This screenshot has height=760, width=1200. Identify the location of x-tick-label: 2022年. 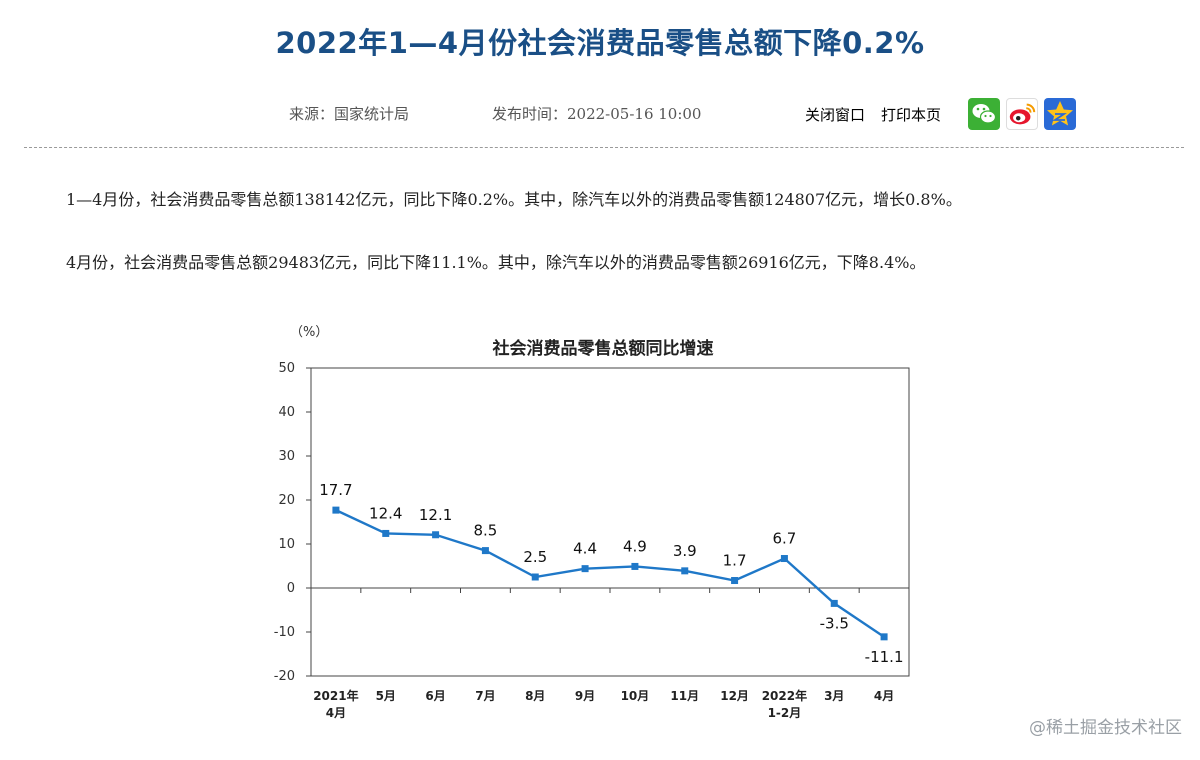
(784, 695).